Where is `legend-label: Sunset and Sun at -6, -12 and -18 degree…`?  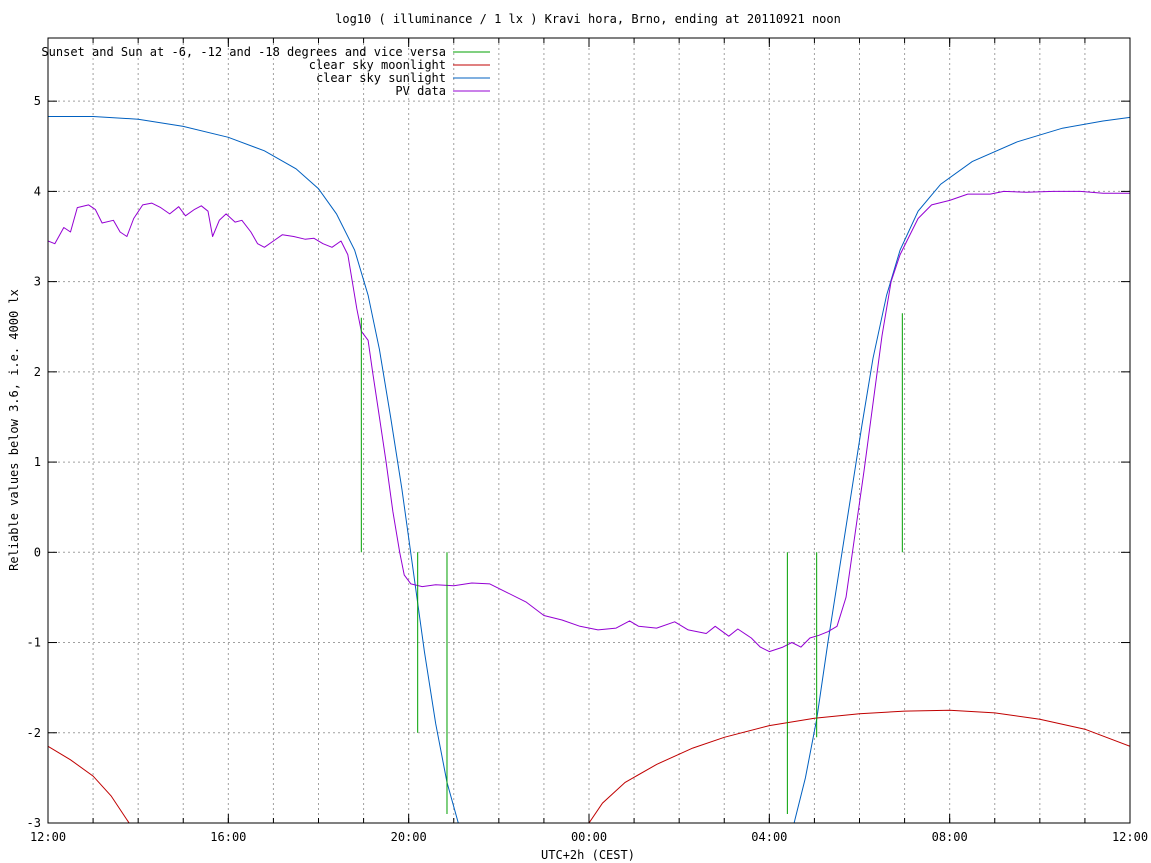 legend-label: Sunset and Sun at -6, -12 and -18 degree… is located at coordinates (243, 52).